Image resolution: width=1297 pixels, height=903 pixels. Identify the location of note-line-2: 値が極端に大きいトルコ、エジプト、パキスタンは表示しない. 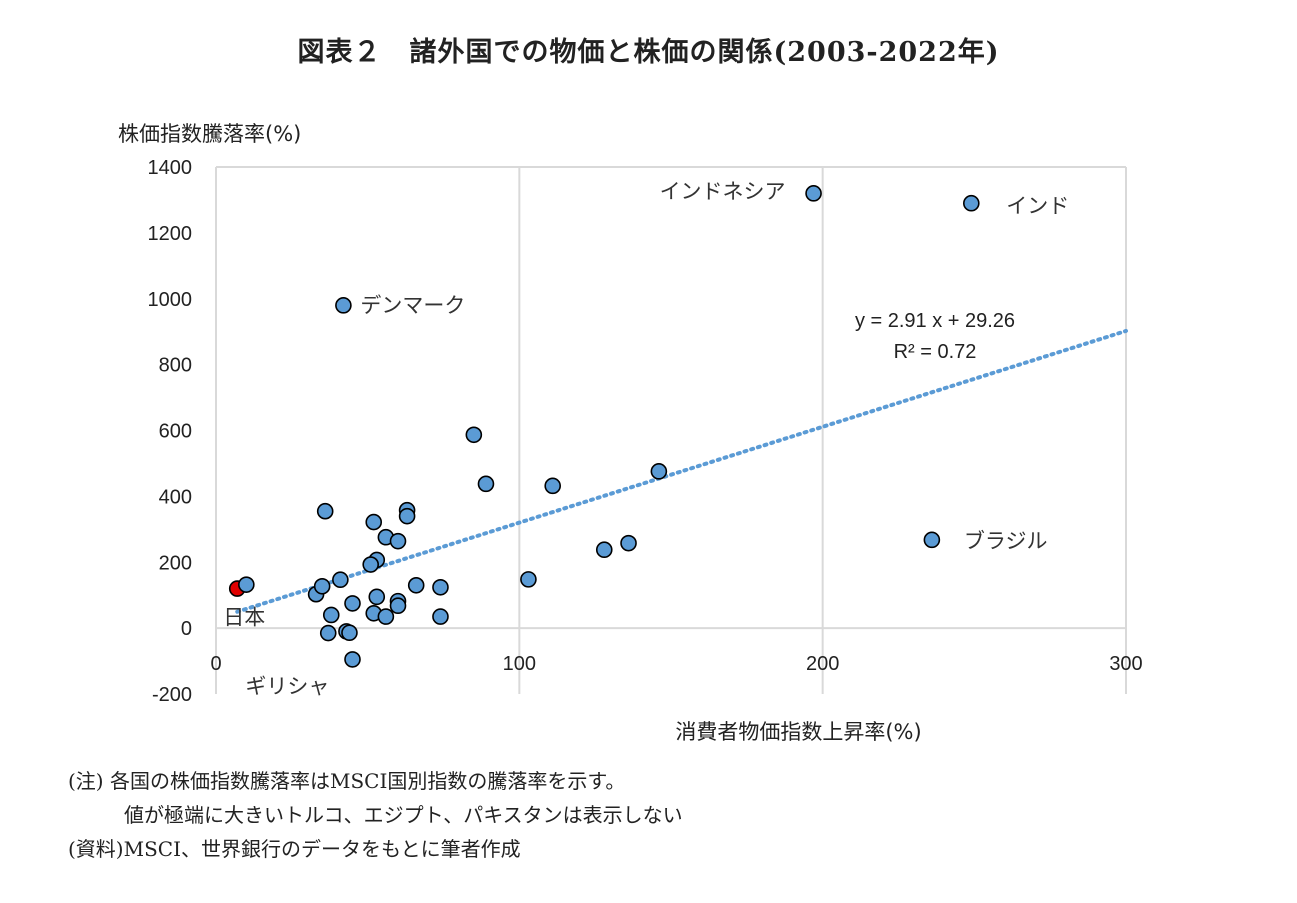
(403, 815).